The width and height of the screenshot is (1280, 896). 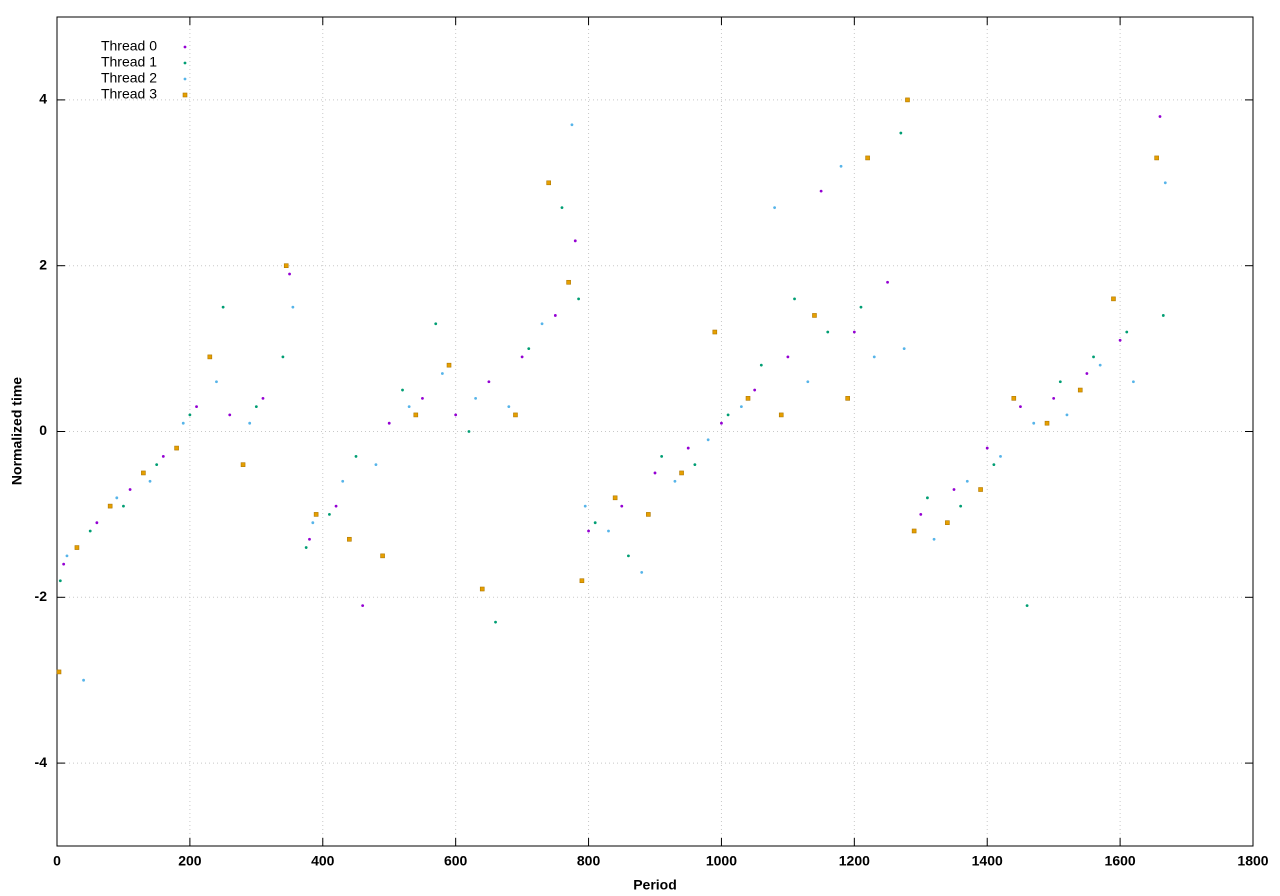 What do you see at coordinates (1252, 861) in the screenshot?
I see `x-tick-label: 1800` at bounding box center [1252, 861].